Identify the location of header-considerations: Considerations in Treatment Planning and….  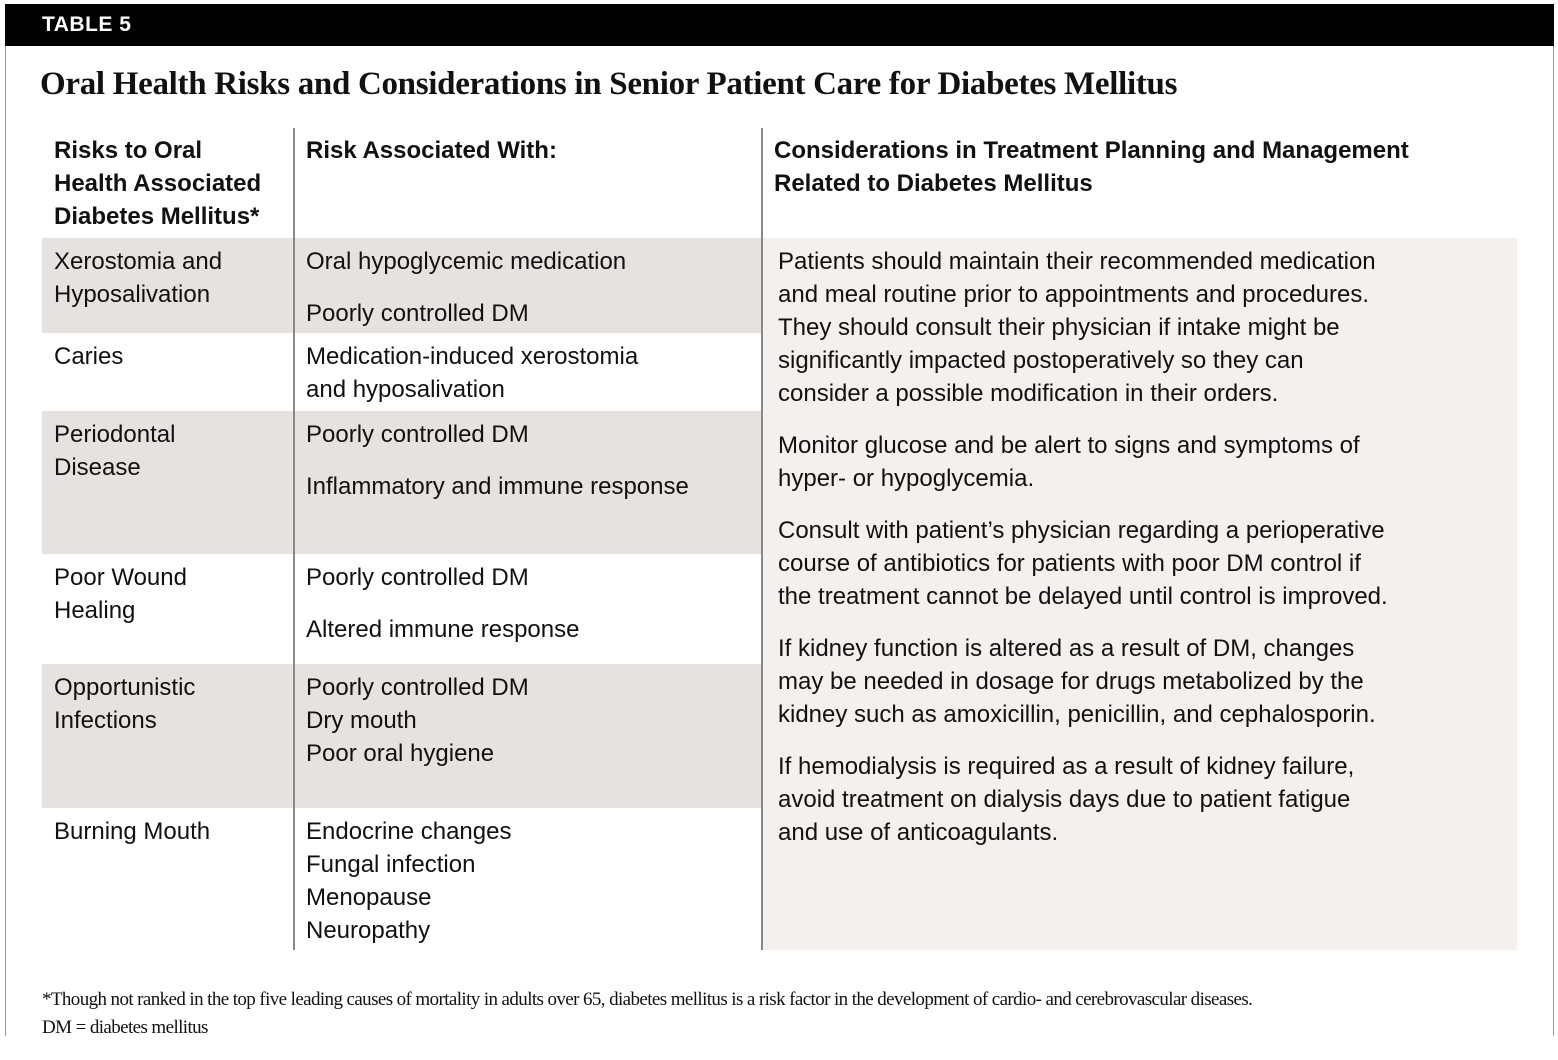
(1091, 167).